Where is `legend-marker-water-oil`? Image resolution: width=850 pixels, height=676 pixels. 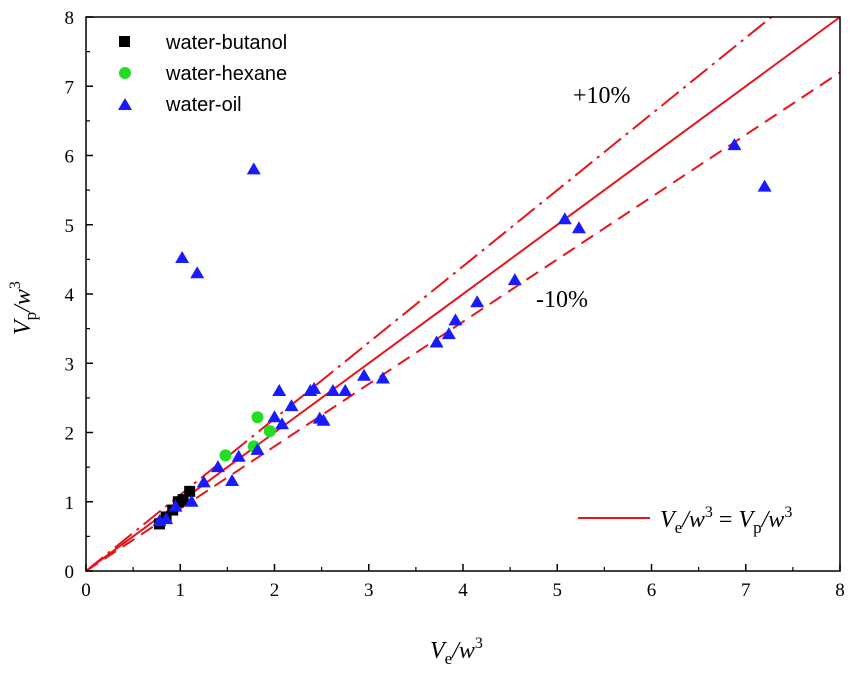
legend-marker-water-oil is located at coordinates (125, 104).